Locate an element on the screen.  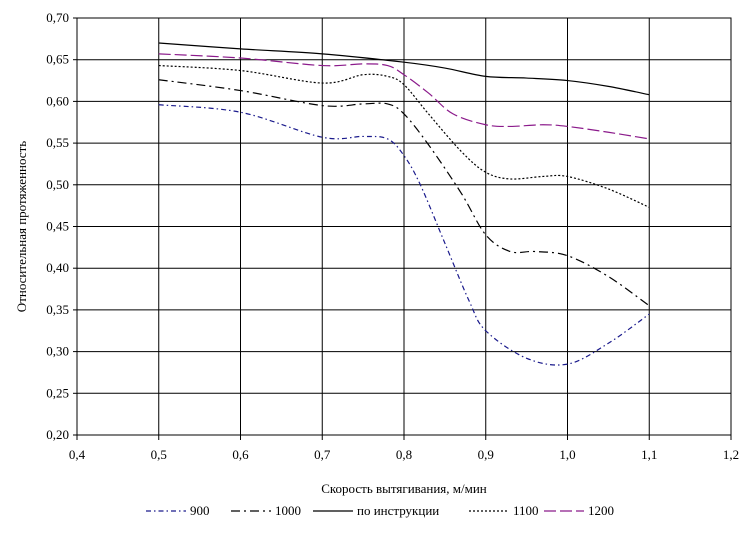
x-tick-label: 1,1 is located at coordinates (649, 454).